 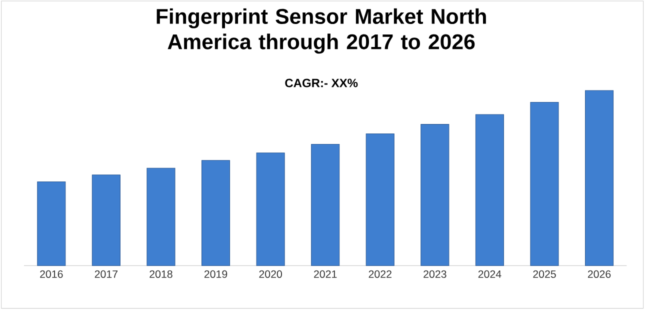 What do you see at coordinates (321, 31) in the screenshot?
I see `chart-title: Fingerprint Sensor Market North America through 2017 to 2026` at bounding box center [321, 31].